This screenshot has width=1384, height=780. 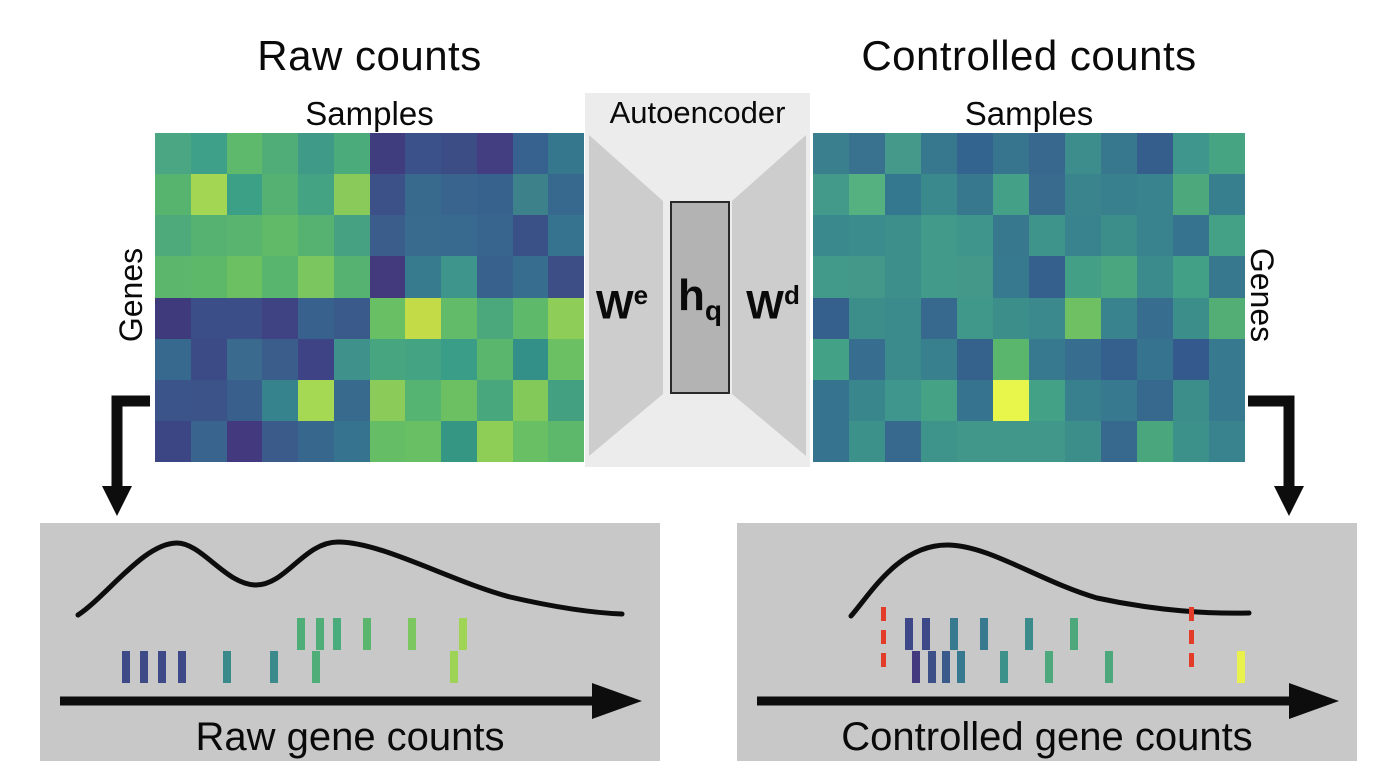 I want to click on encoder-trapezoid-shape, so click(x=626, y=295).